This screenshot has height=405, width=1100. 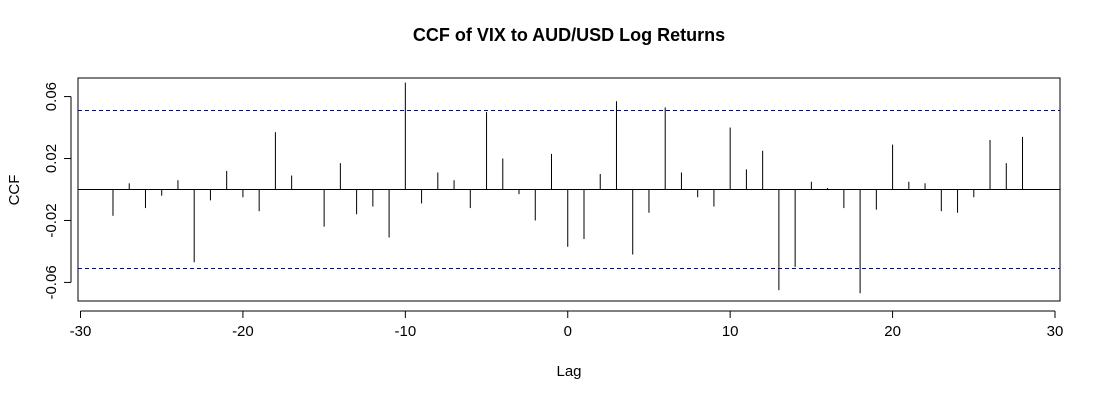 I want to click on x-tick-label: 20, so click(x=892, y=331).